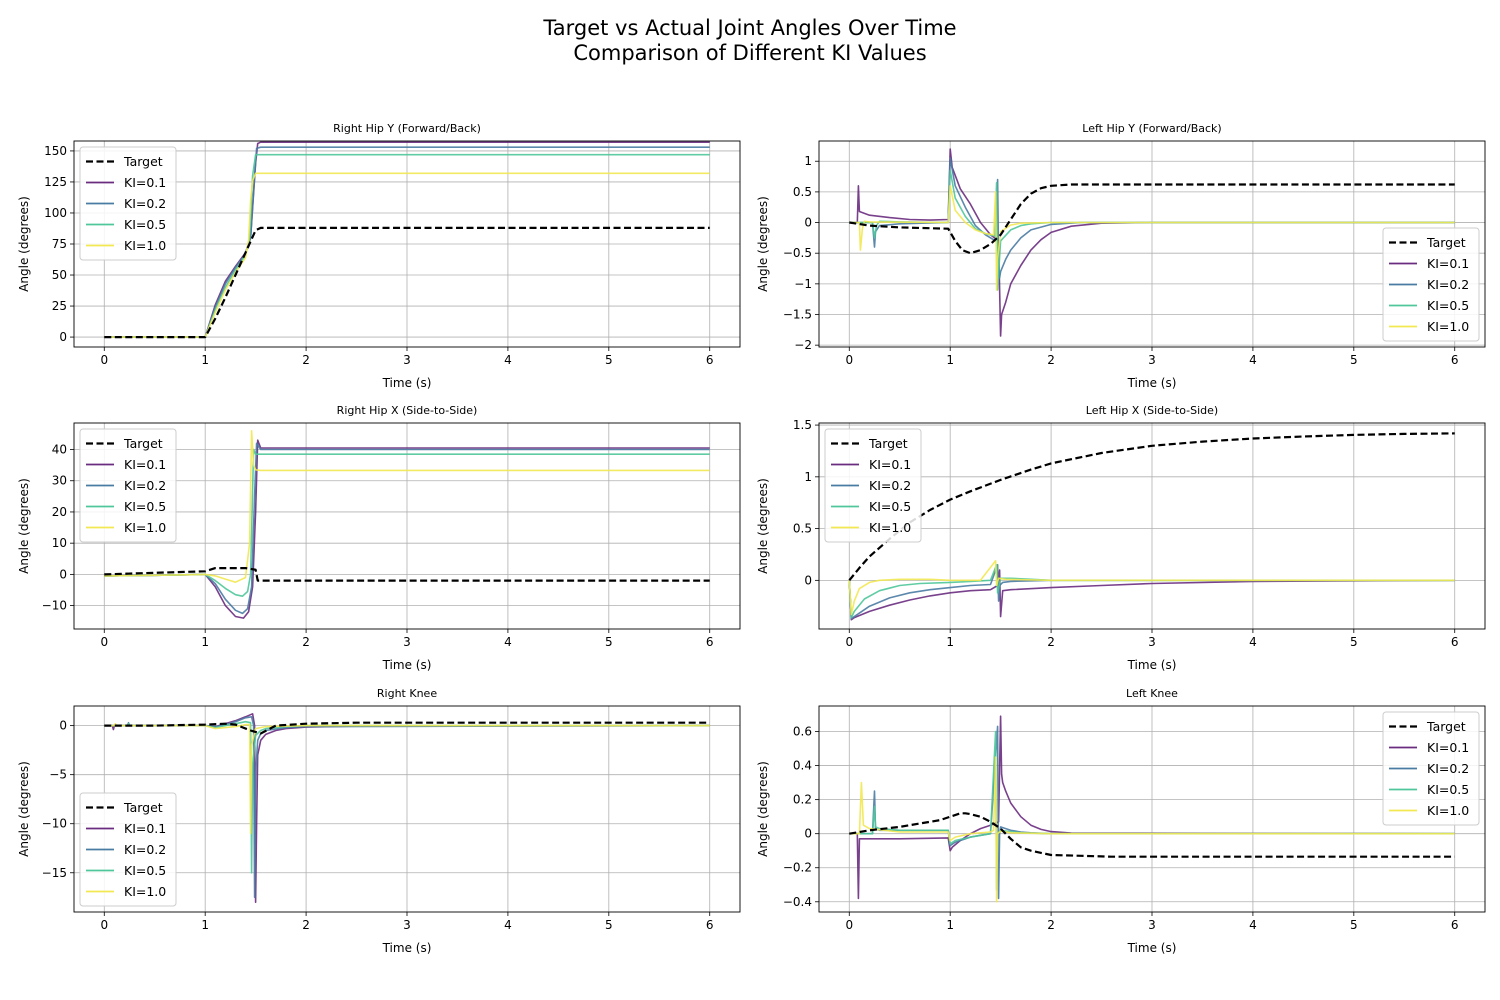 This screenshot has height=1000, width=1500. Describe the element at coordinates (1152, 410) in the screenshot. I see `subplot-title: Left Hip X (Side-to-Side)` at that location.